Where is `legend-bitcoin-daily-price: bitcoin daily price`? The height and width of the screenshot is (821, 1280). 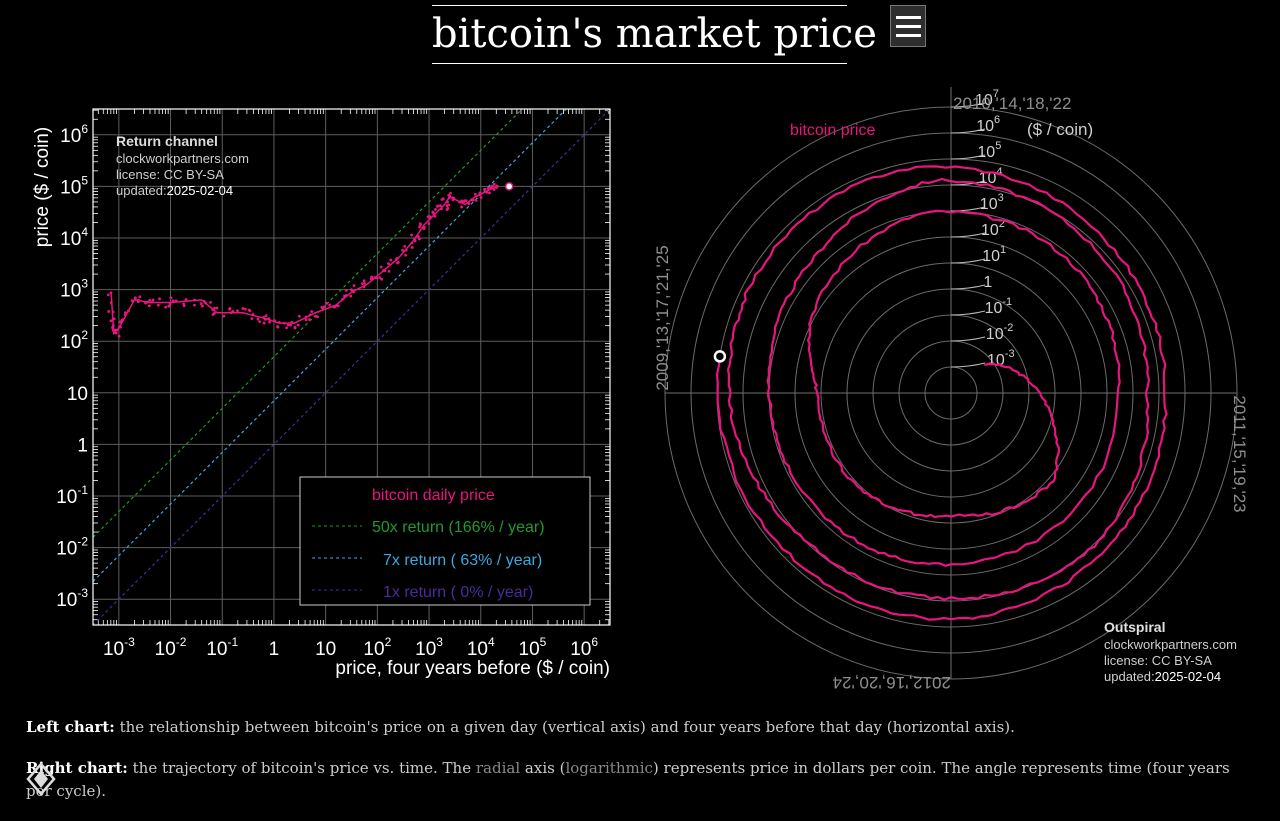
legend-bitcoin-daily-price: bitcoin daily price is located at coordinates (433, 495).